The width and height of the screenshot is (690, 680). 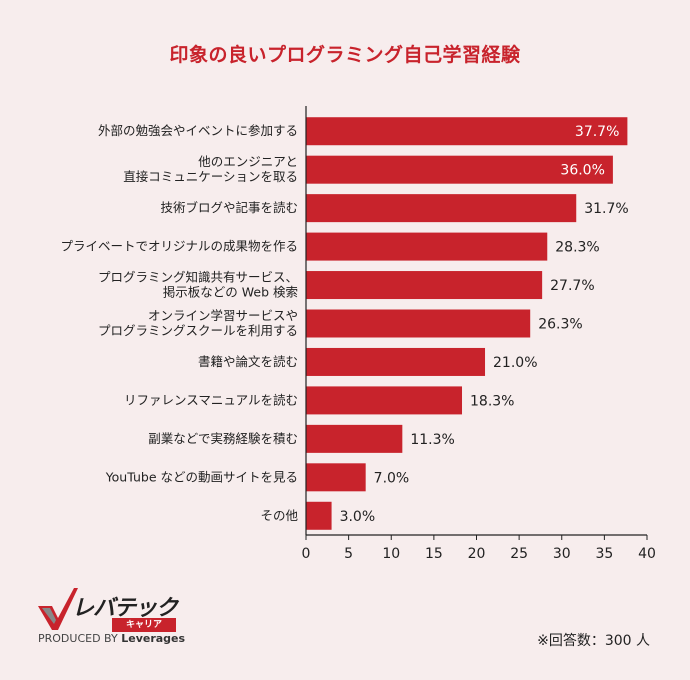 I want to click on value-label: 36.0%, so click(x=582, y=171).